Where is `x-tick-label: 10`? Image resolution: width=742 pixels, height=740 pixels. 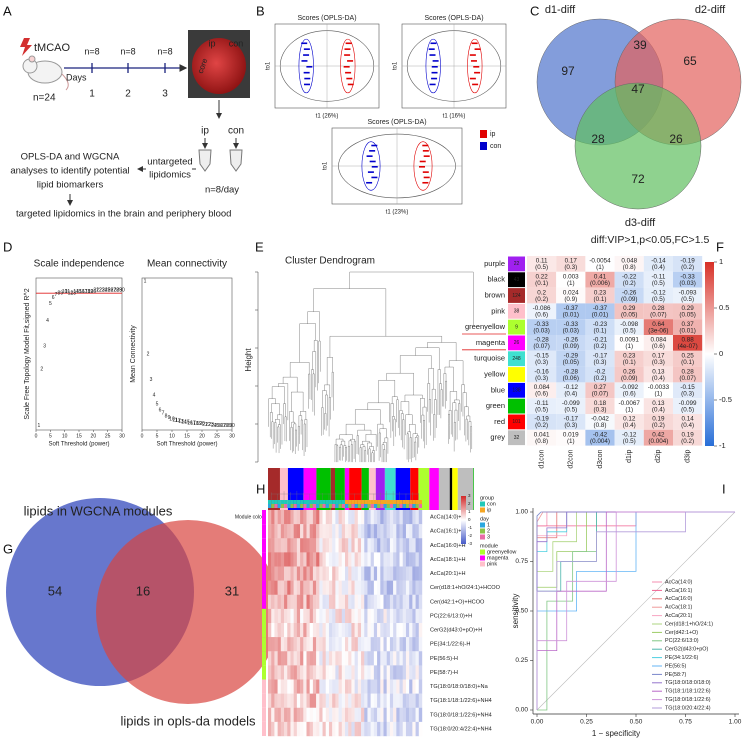
x-tick-label: 10 is located at coordinates (172, 436).